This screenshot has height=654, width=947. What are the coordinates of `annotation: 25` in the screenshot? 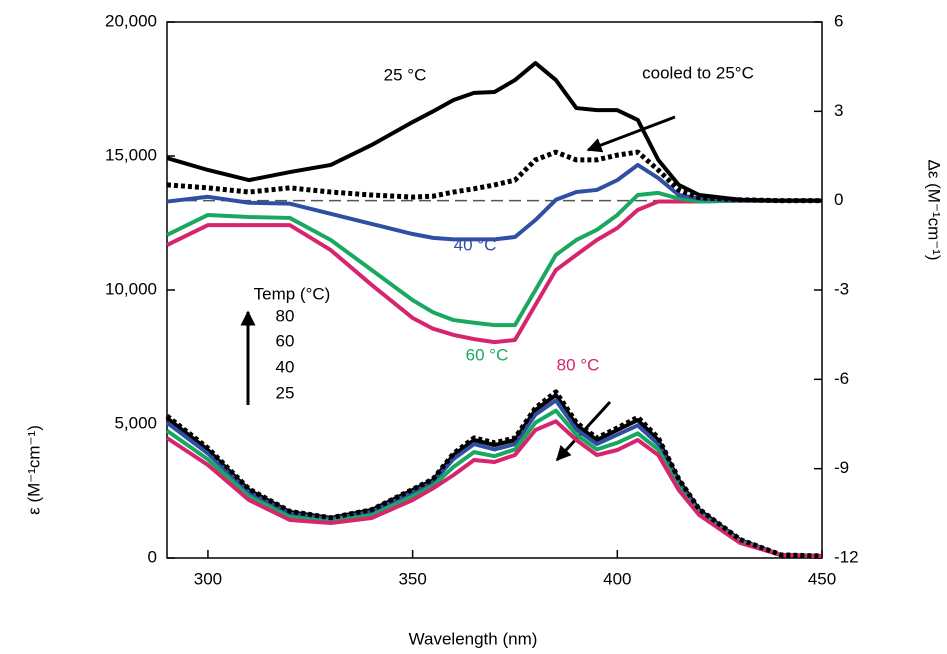 It's located at (285, 392).